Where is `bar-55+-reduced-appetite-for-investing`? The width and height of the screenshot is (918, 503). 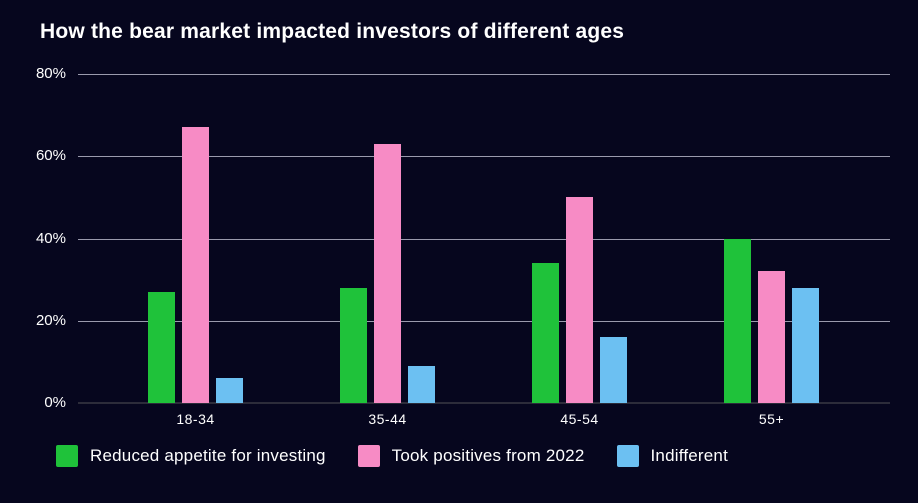
bar-55+-reduced-appetite-for-investing is located at coordinates (737, 320).